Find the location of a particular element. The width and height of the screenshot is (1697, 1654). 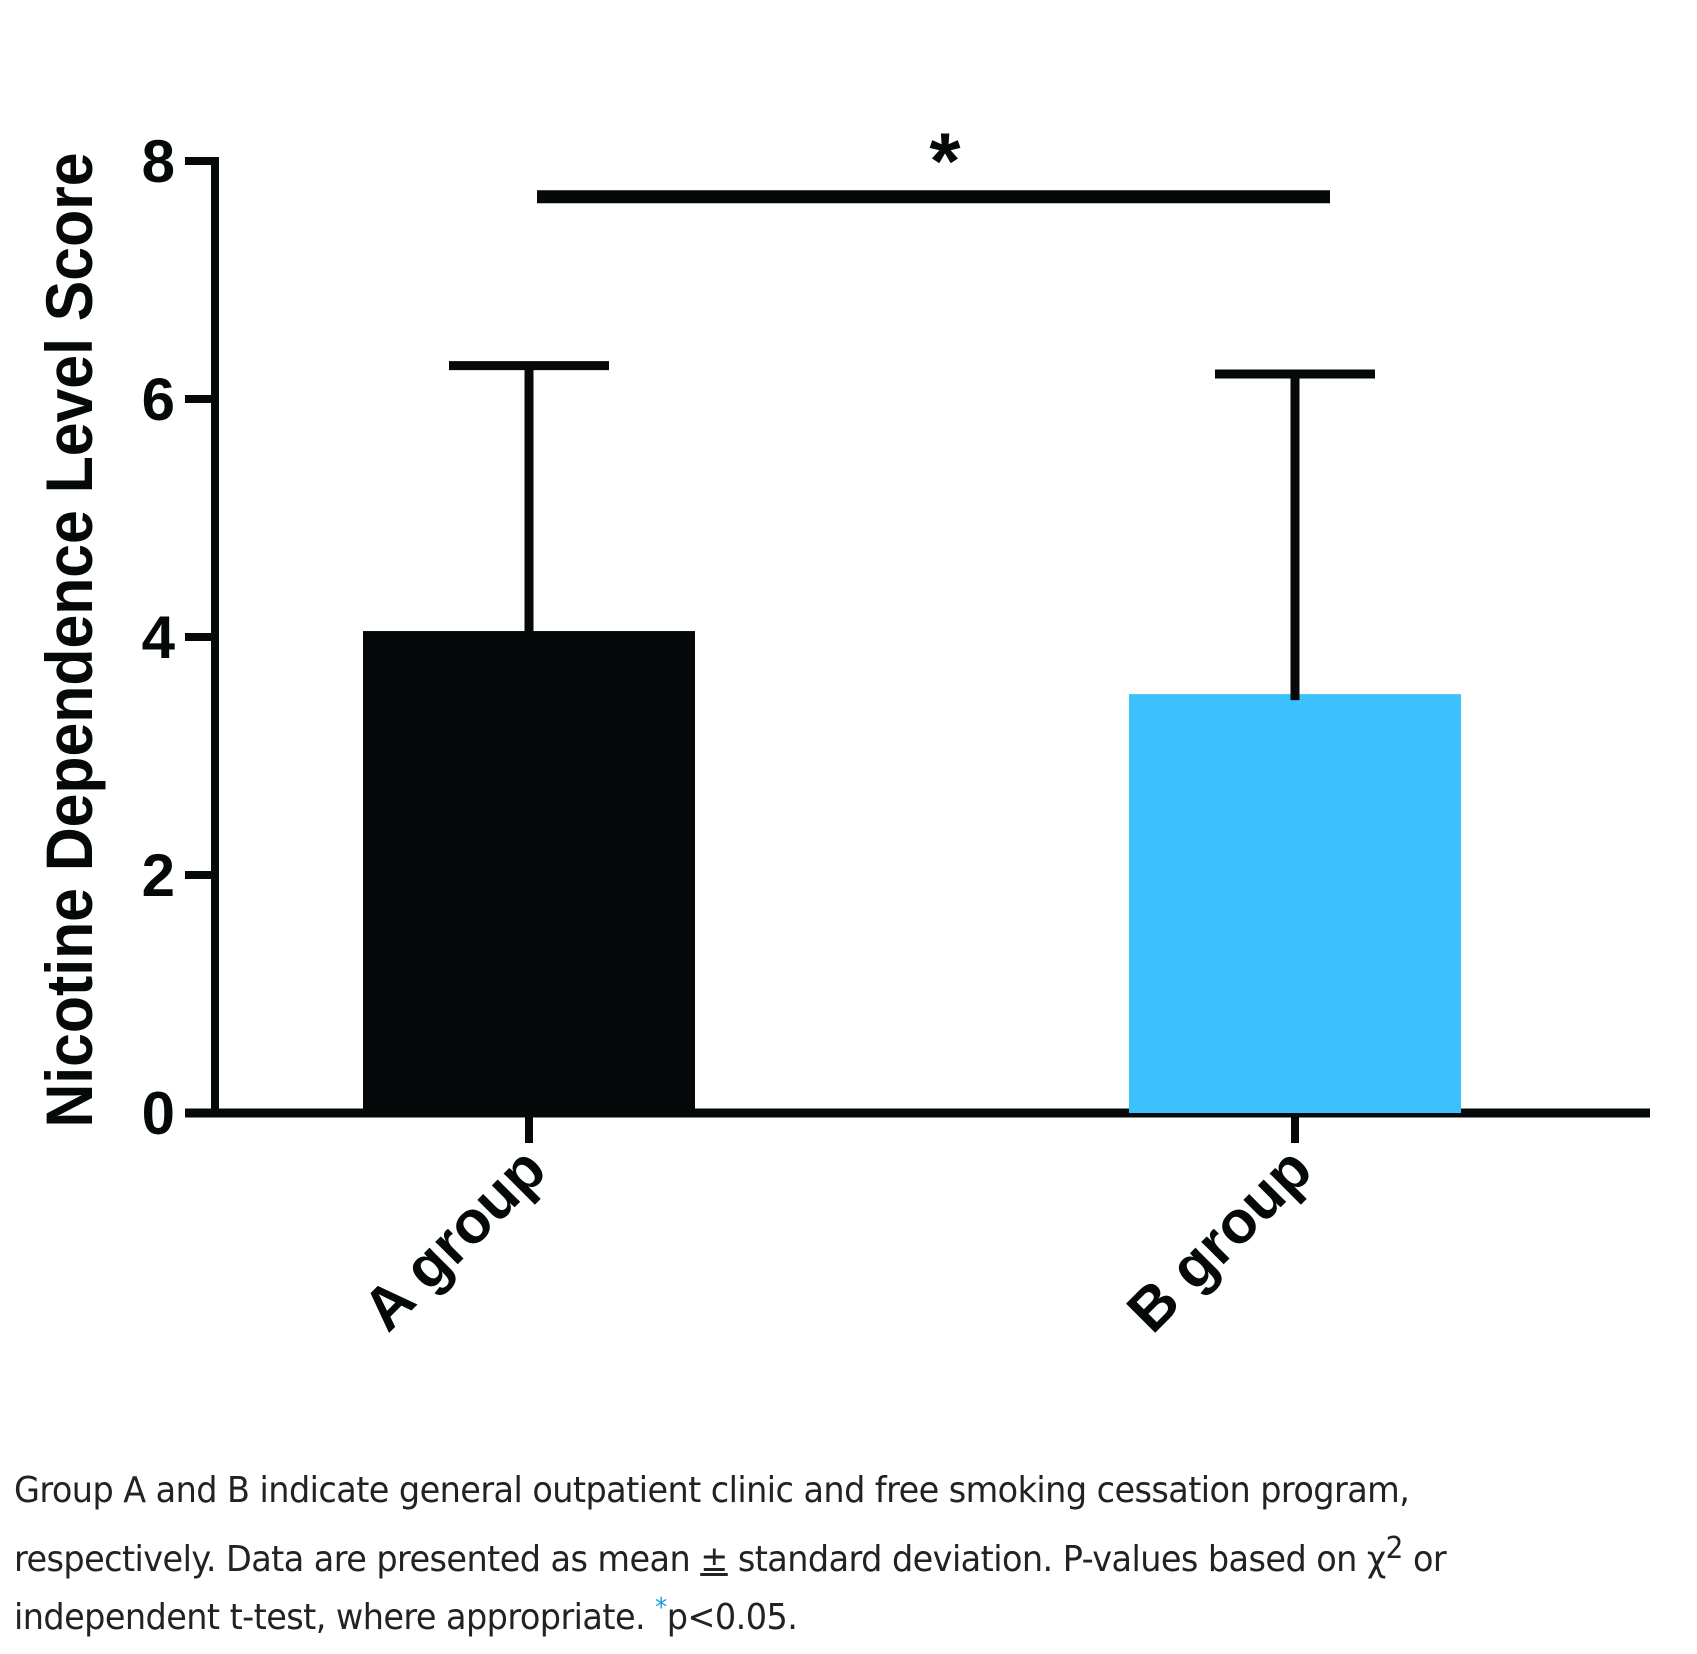

y-tick-label: 0 is located at coordinates (158, 1113).